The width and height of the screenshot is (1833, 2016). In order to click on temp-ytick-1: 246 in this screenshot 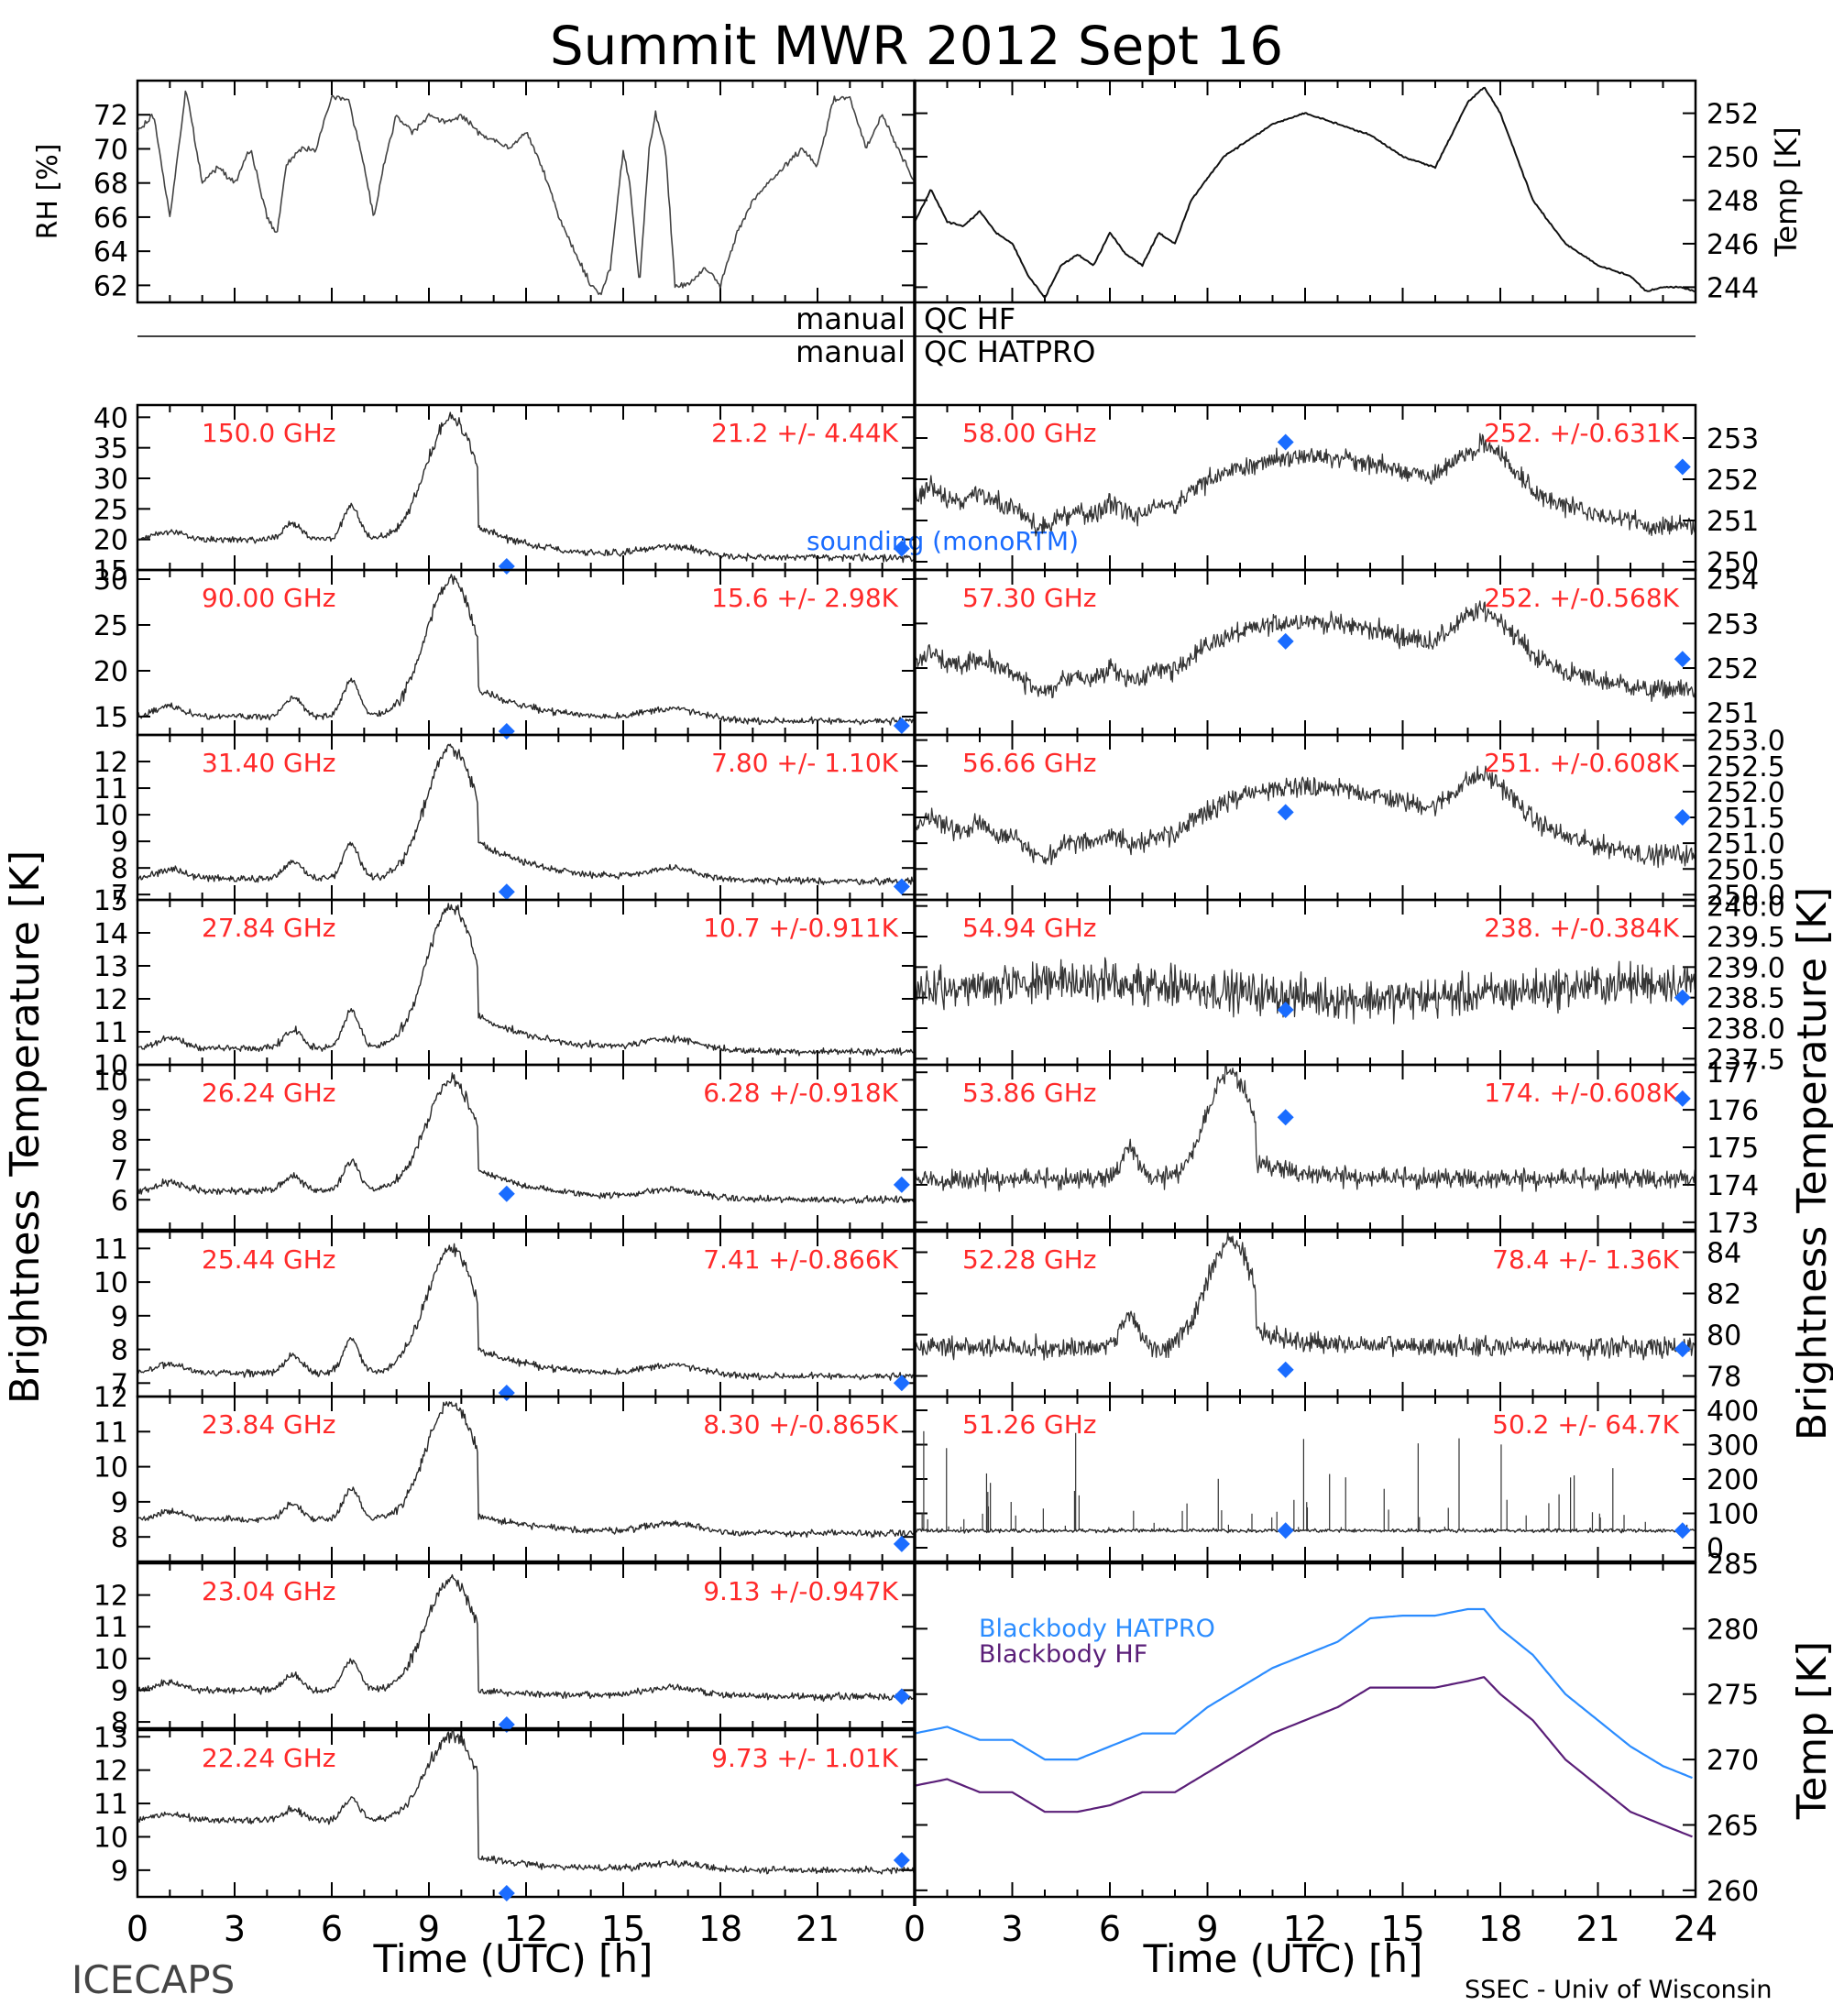, I will do `click(1733, 245)`.